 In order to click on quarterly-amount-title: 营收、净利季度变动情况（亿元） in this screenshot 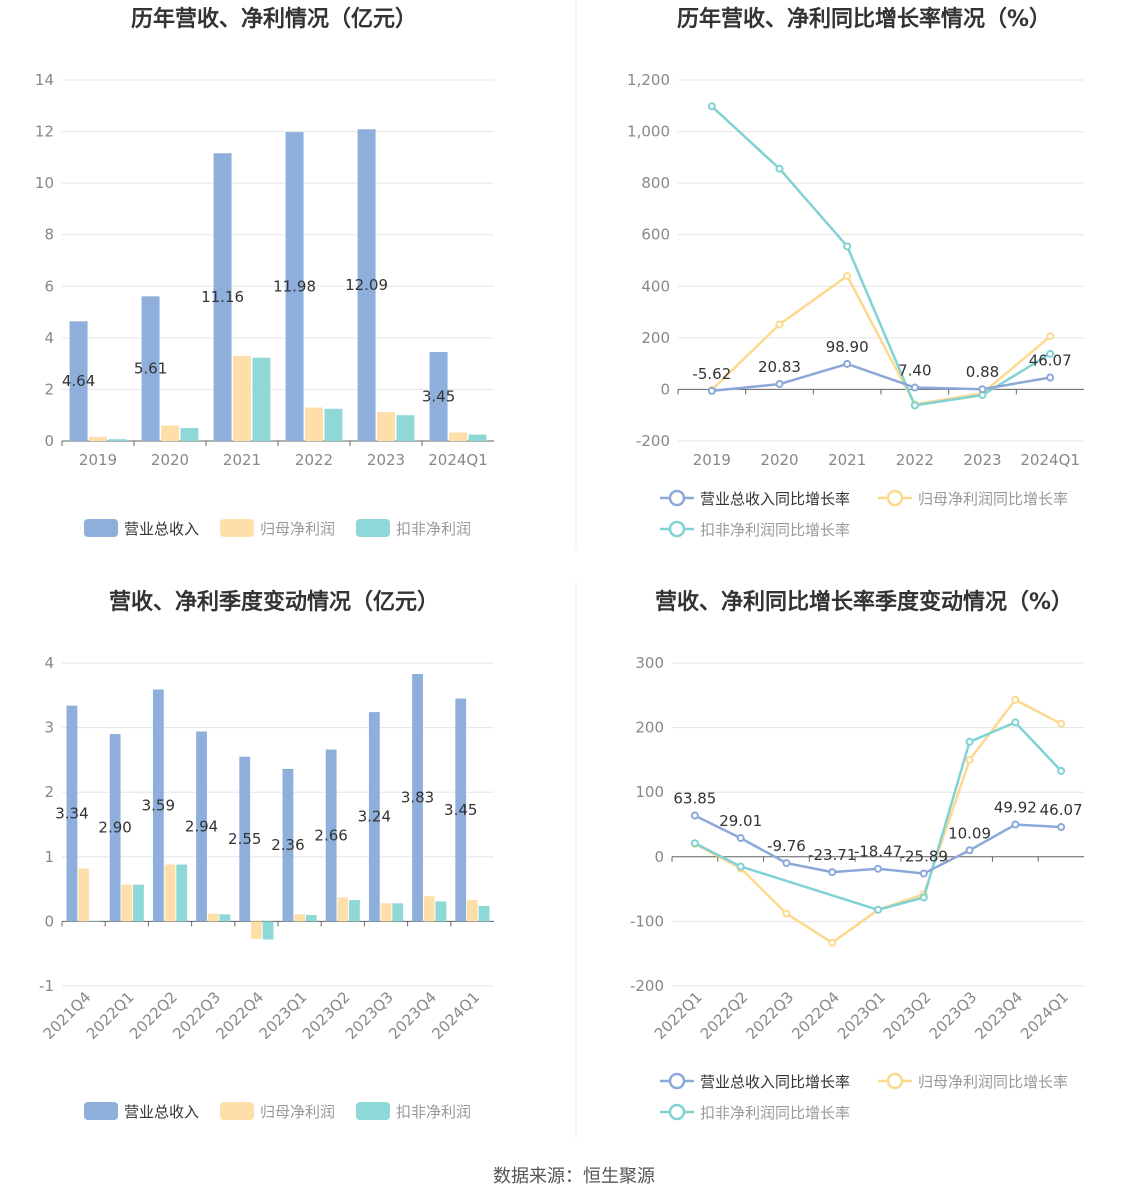, I will do `click(274, 602)`.